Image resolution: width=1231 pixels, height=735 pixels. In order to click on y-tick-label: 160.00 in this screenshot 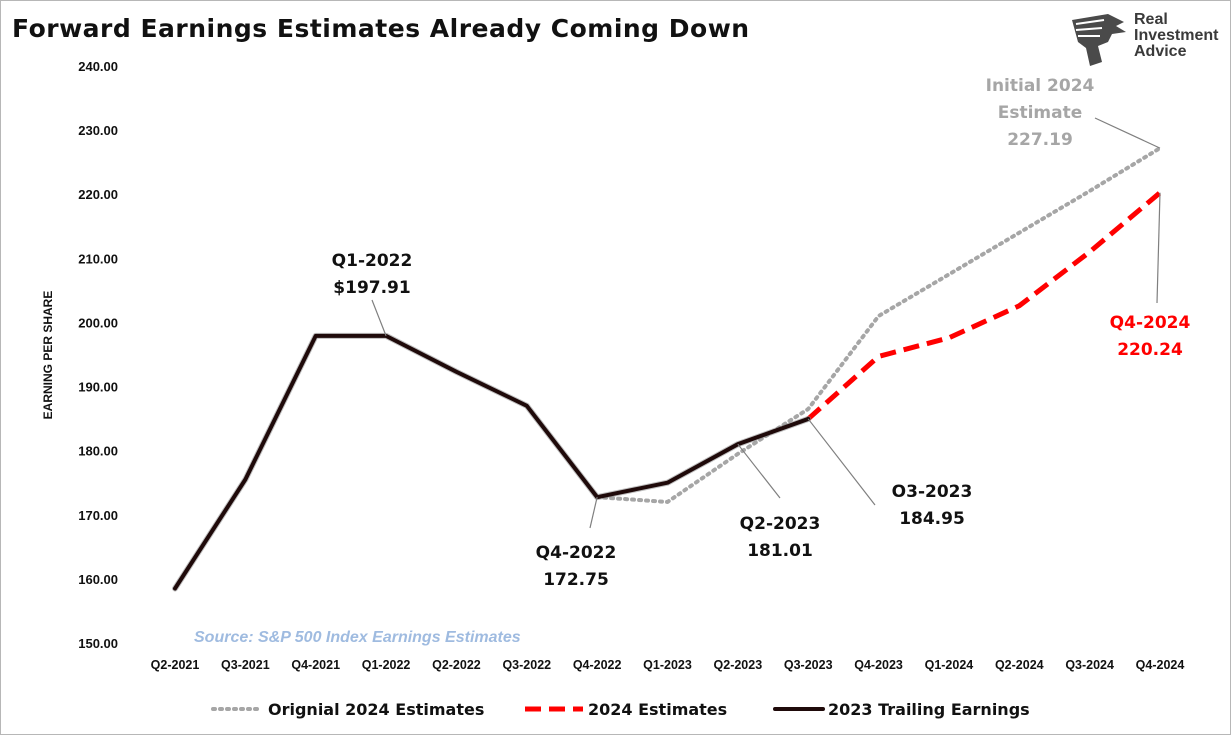, I will do `click(98, 579)`.